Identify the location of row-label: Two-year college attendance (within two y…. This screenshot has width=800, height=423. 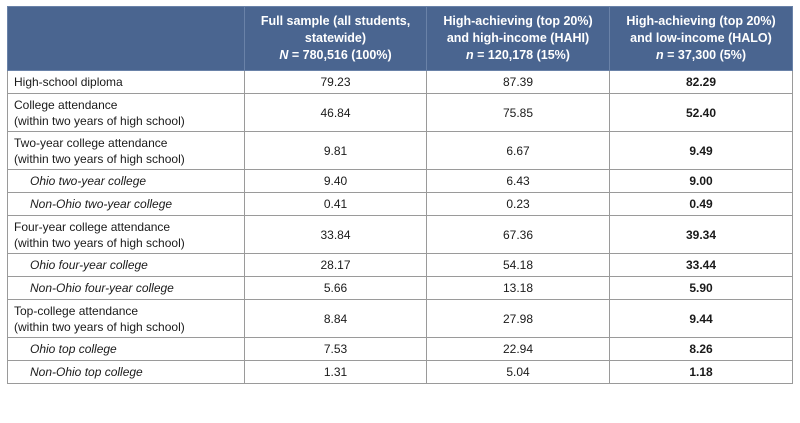
(126, 150).